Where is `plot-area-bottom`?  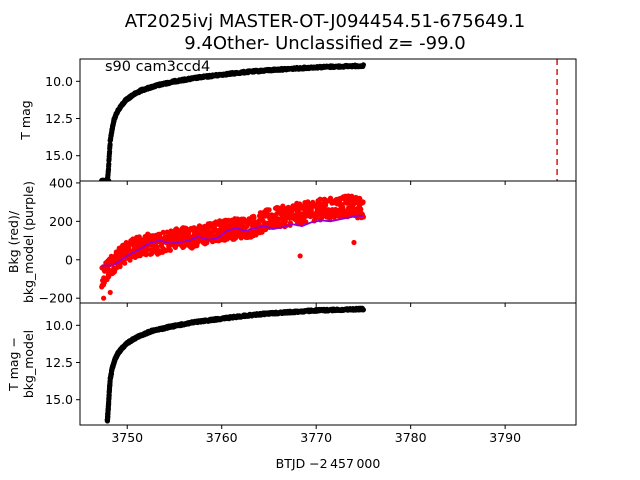 plot-area-bottom is located at coordinates (235, 364).